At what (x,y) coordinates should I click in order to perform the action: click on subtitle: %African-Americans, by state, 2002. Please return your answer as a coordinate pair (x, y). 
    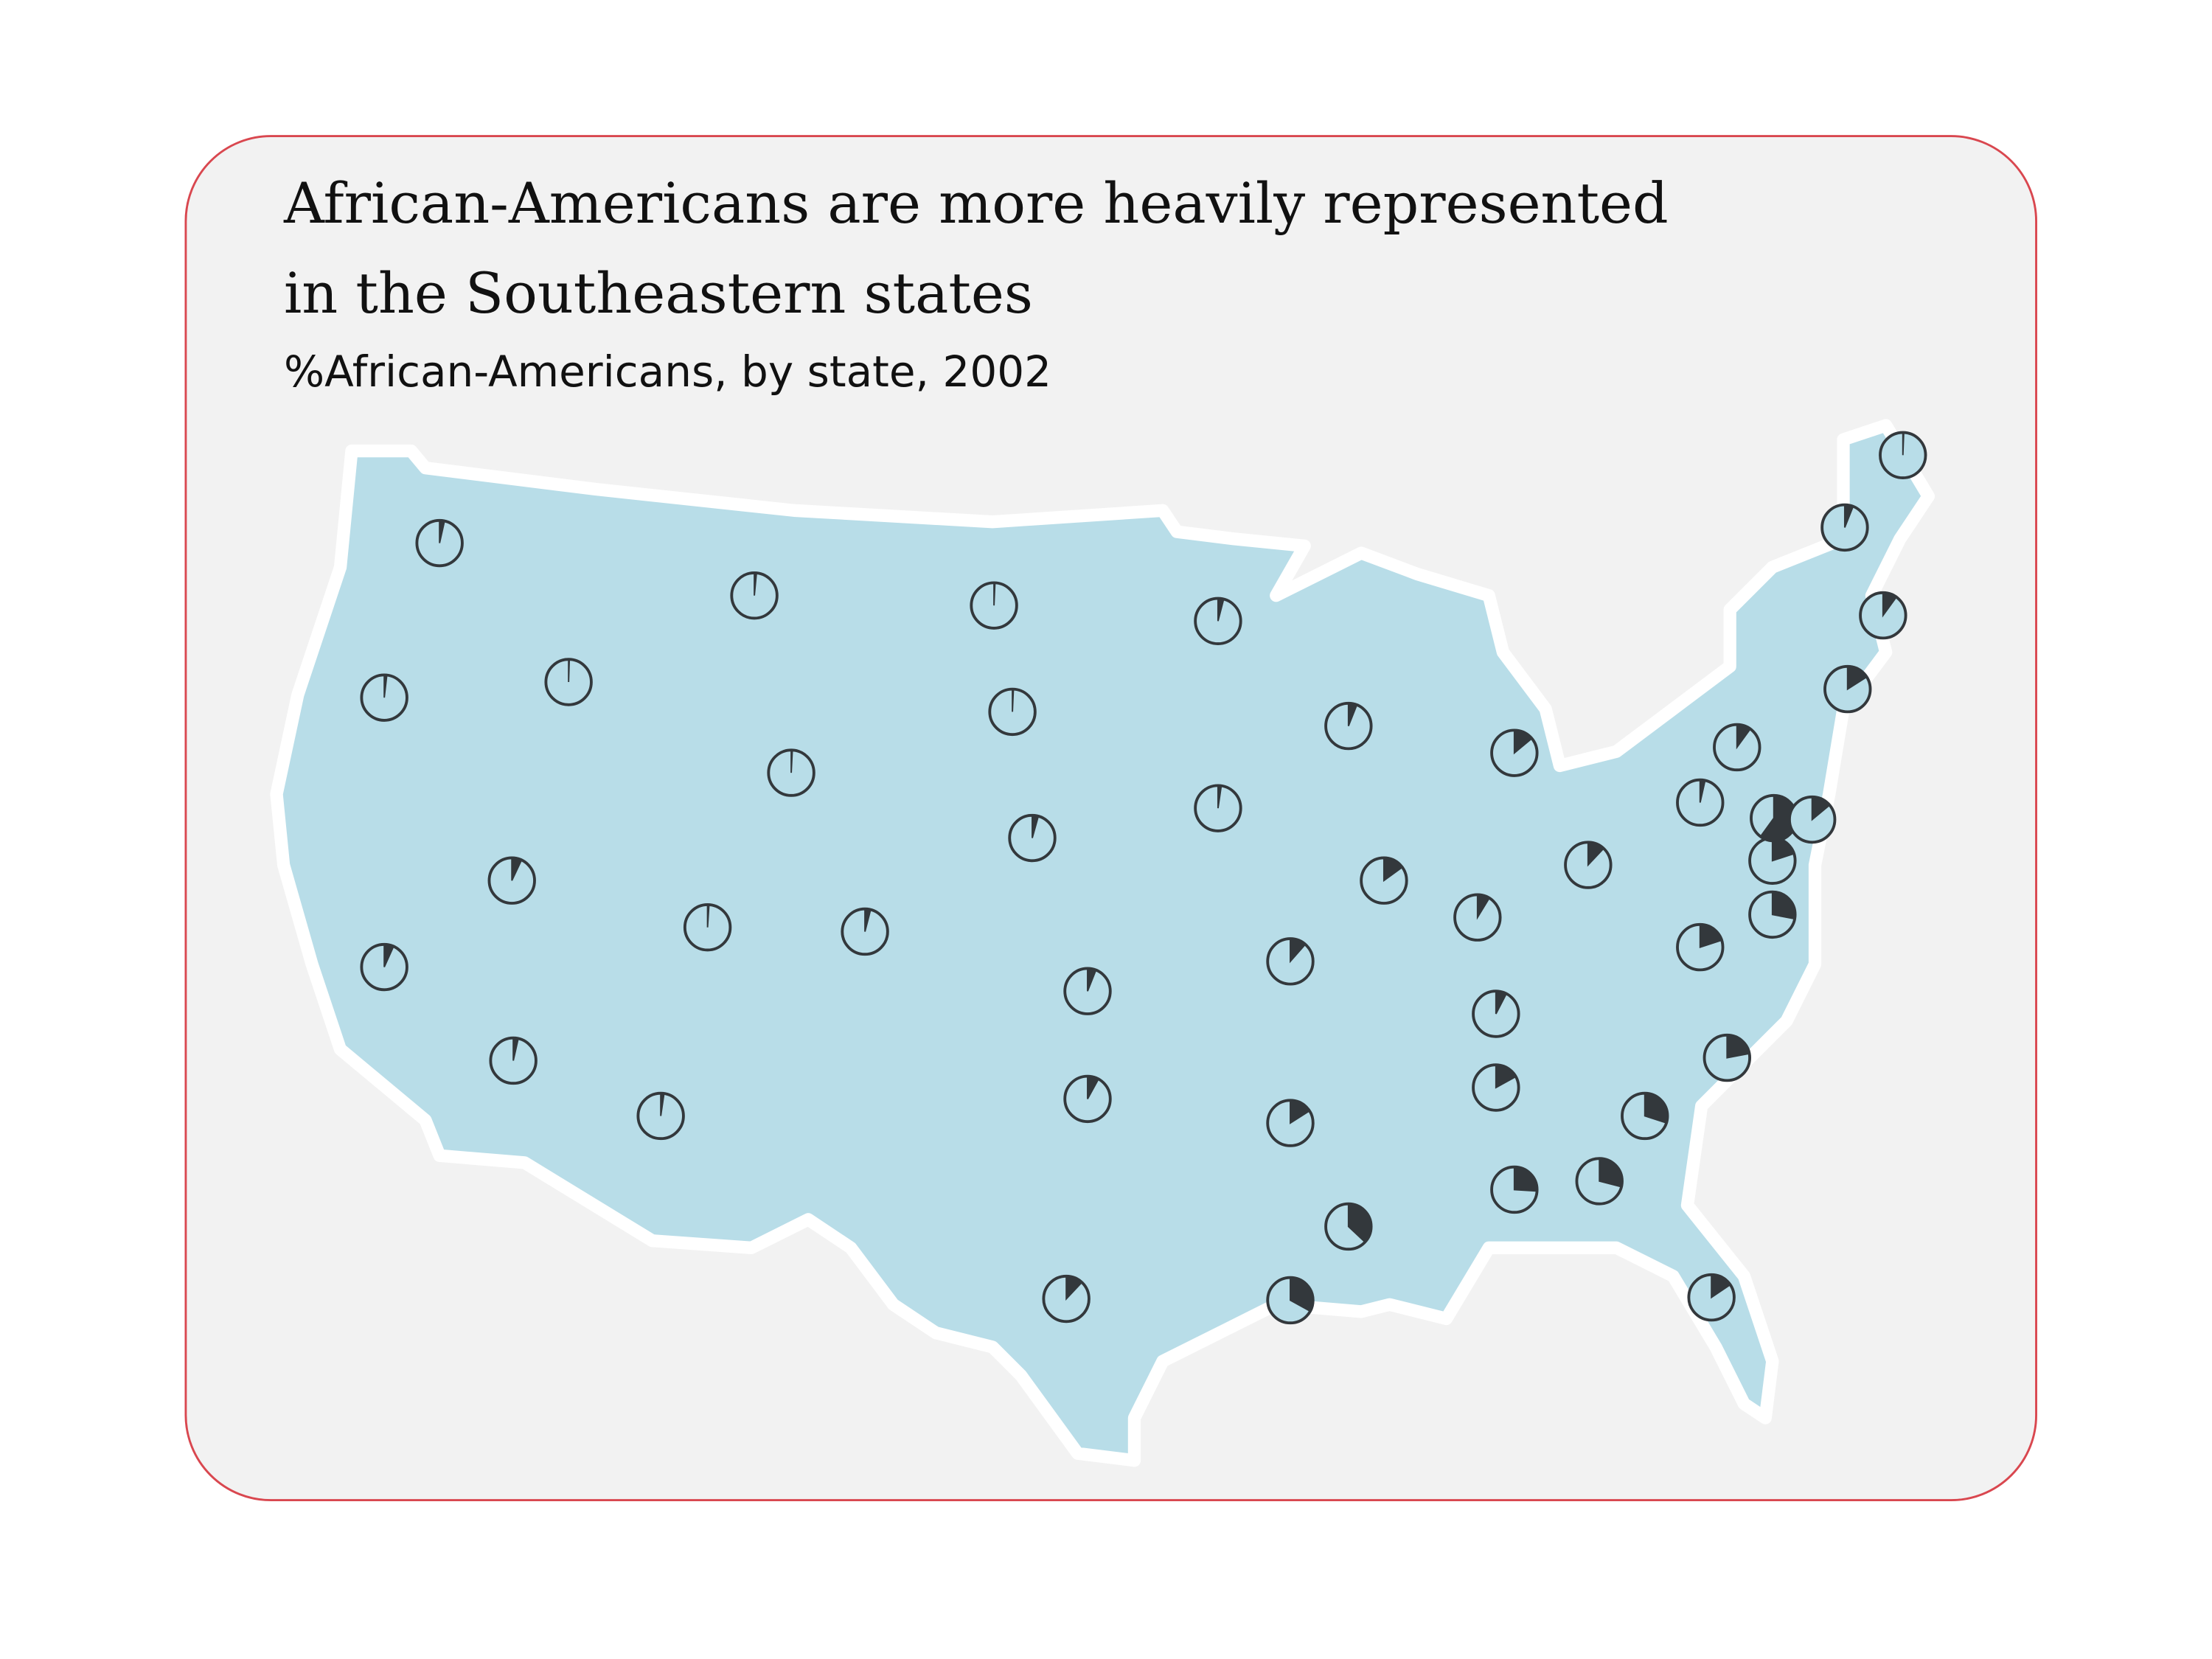
    Looking at the image, I should click on (668, 372).